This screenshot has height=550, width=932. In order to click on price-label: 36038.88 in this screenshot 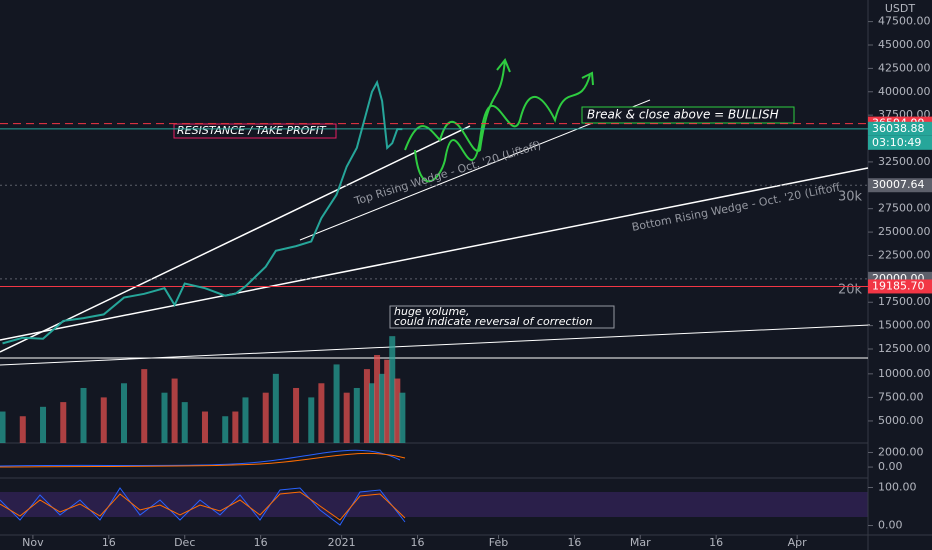, I will do `click(898, 128)`.